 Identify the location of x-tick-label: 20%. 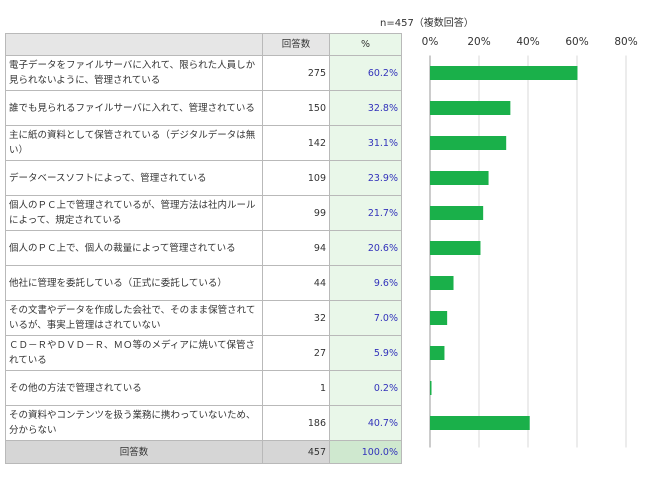
(478, 42).